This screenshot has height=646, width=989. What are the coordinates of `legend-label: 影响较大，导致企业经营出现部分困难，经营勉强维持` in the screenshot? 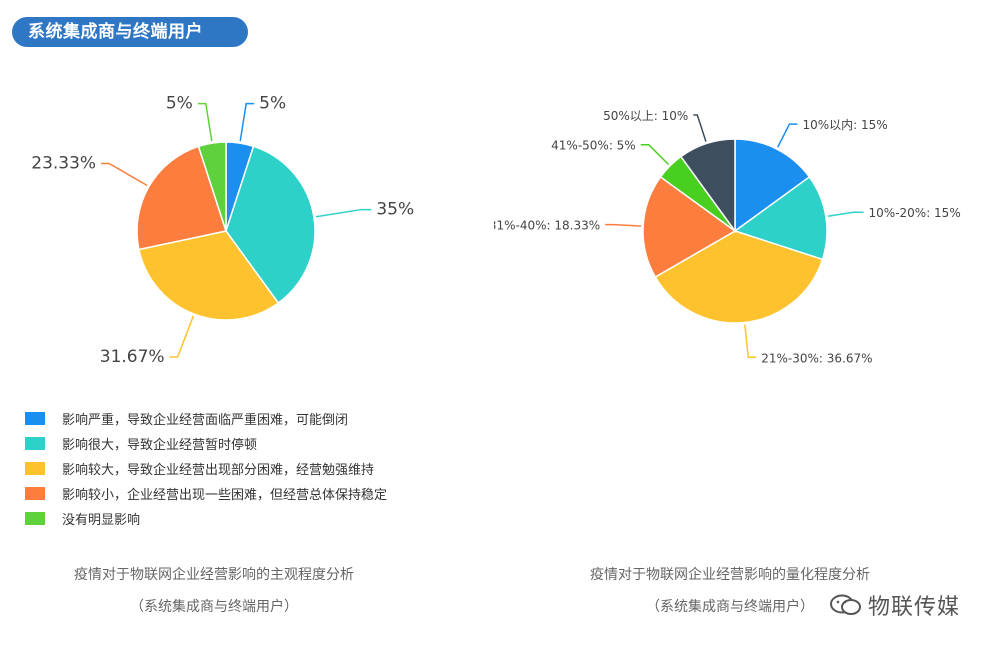 It's located at (218, 470).